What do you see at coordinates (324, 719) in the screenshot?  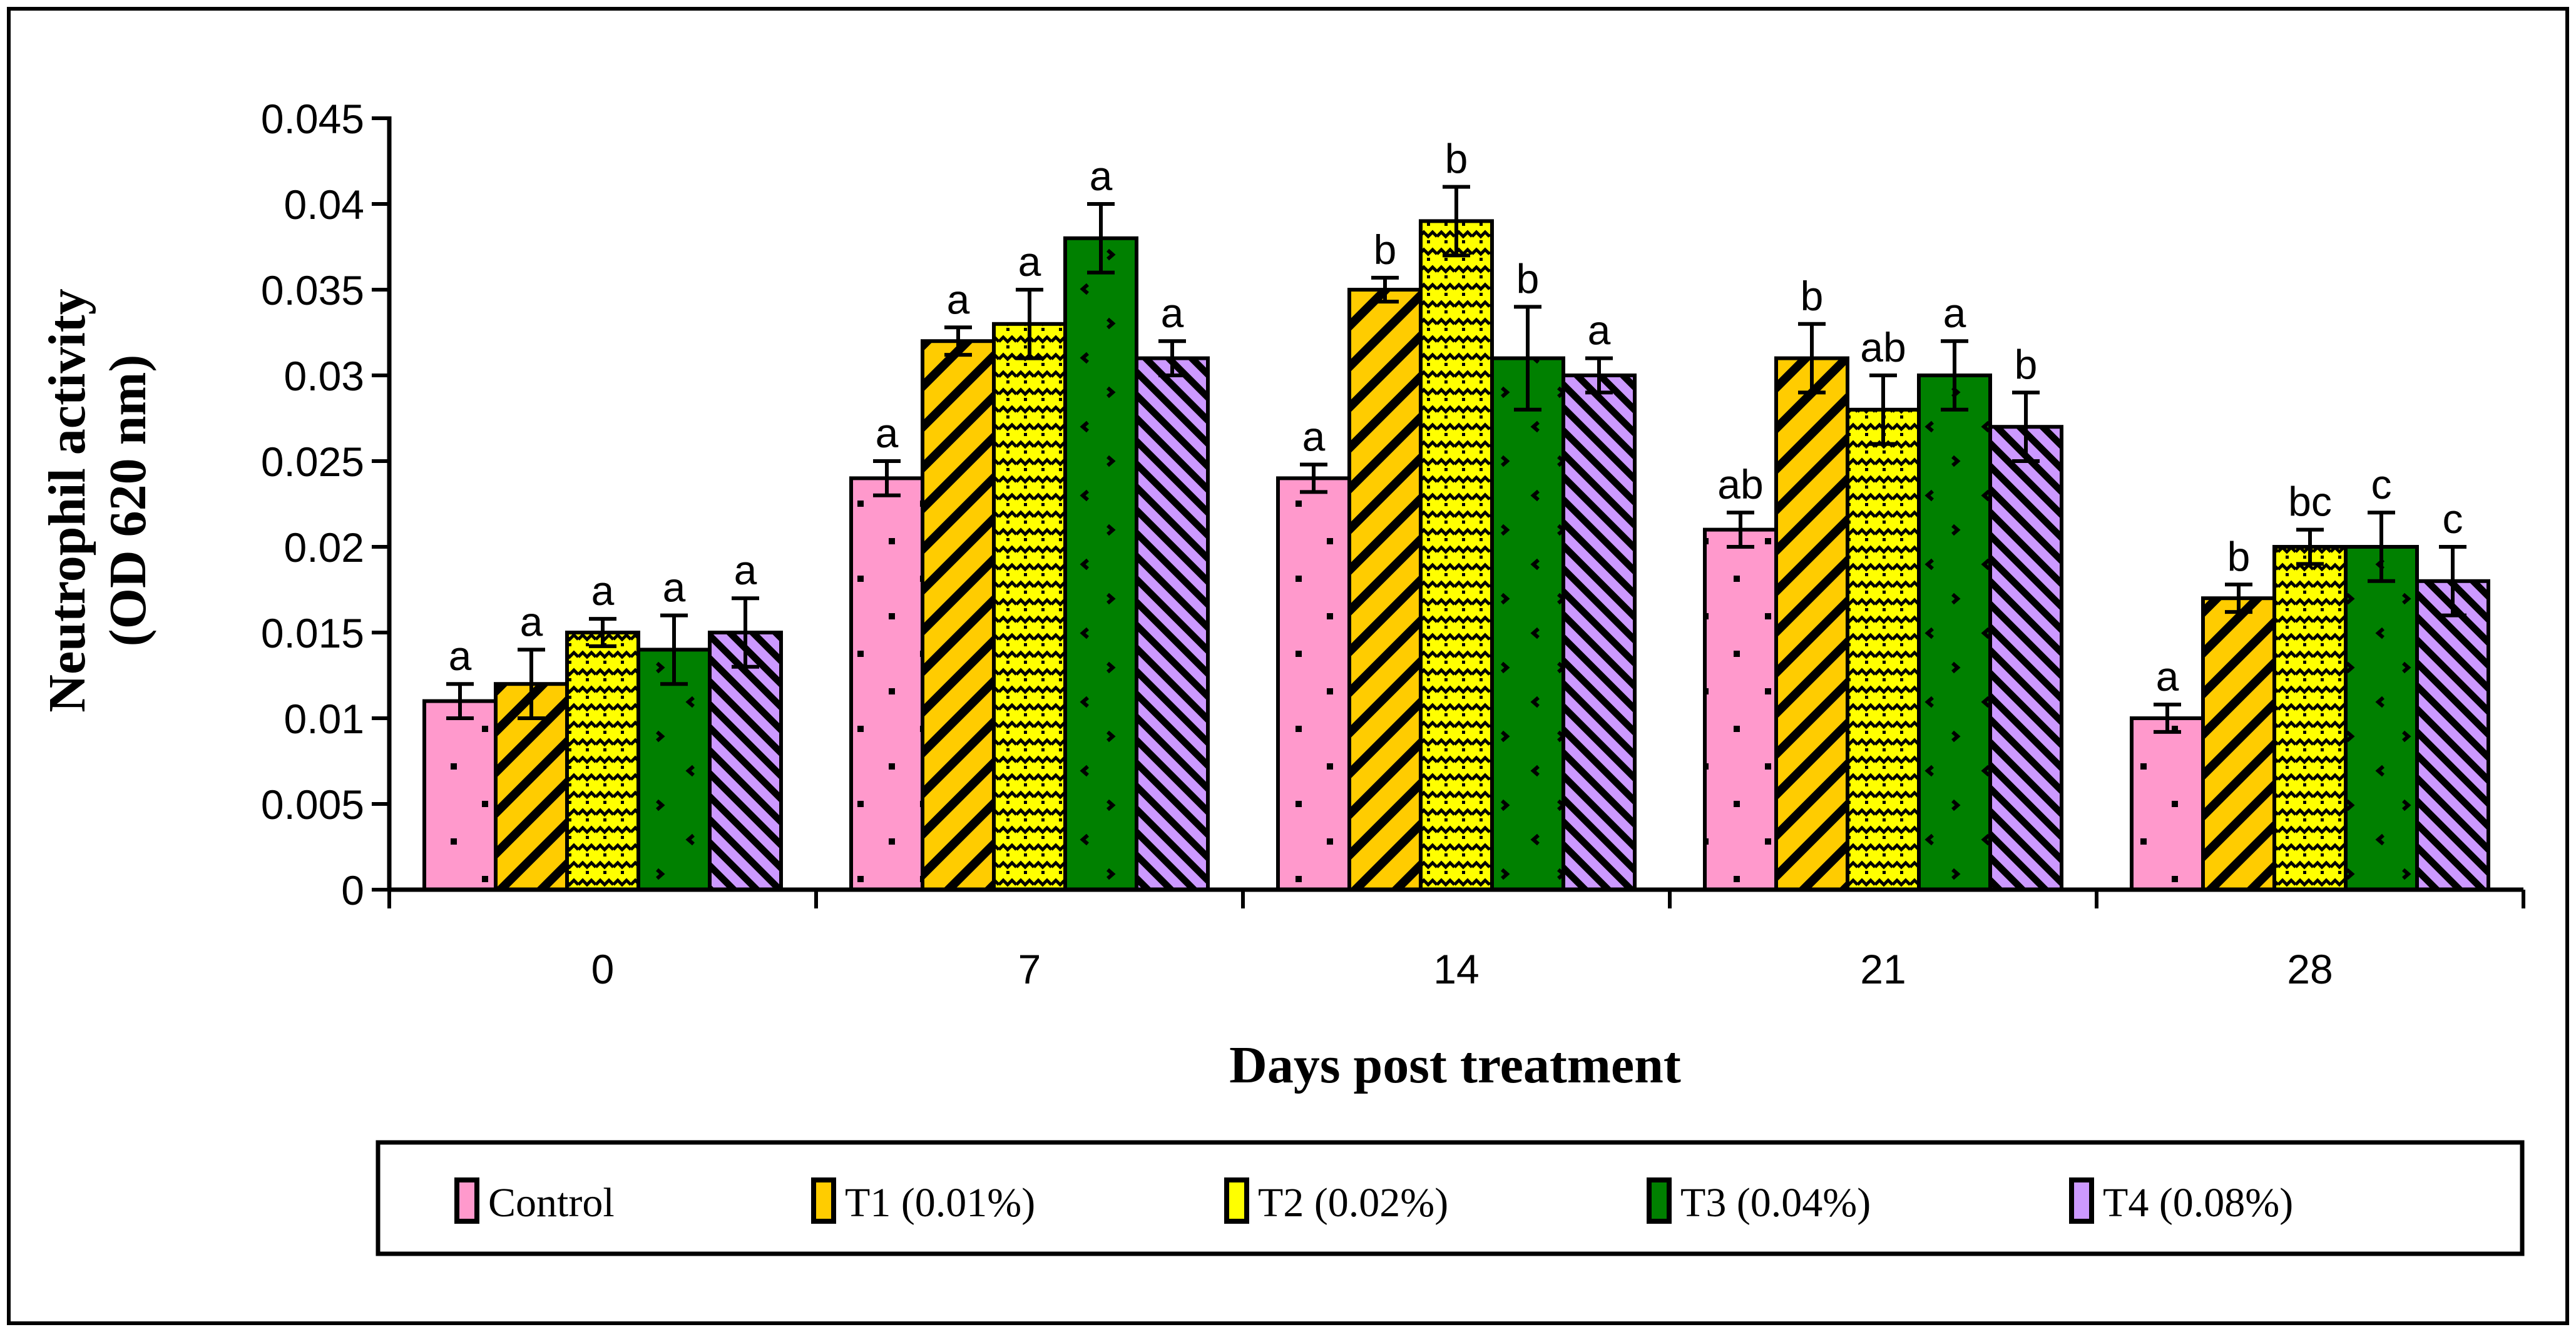 I see `y-tick-label: 0.01` at bounding box center [324, 719].